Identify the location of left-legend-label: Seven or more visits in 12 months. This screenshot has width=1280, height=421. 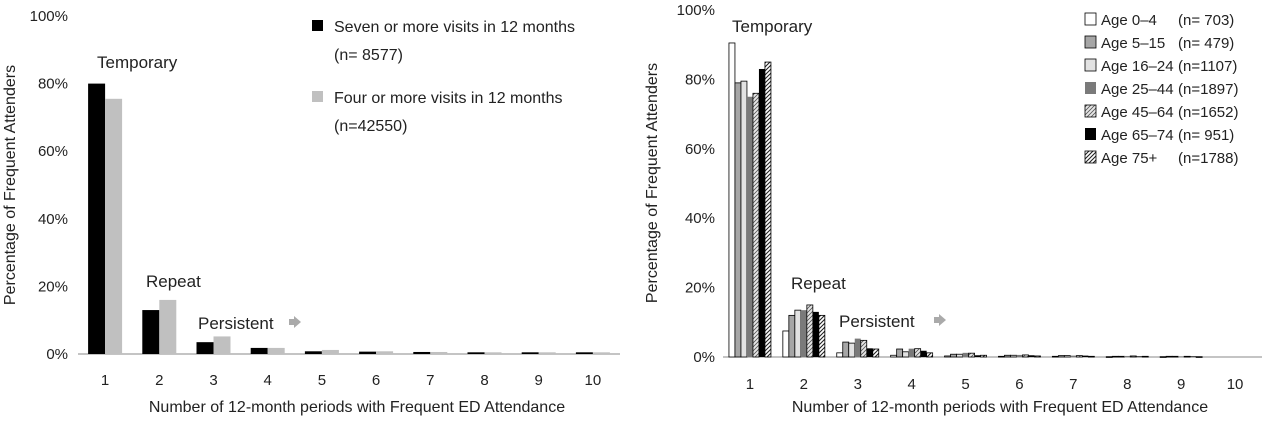
(454, 27).